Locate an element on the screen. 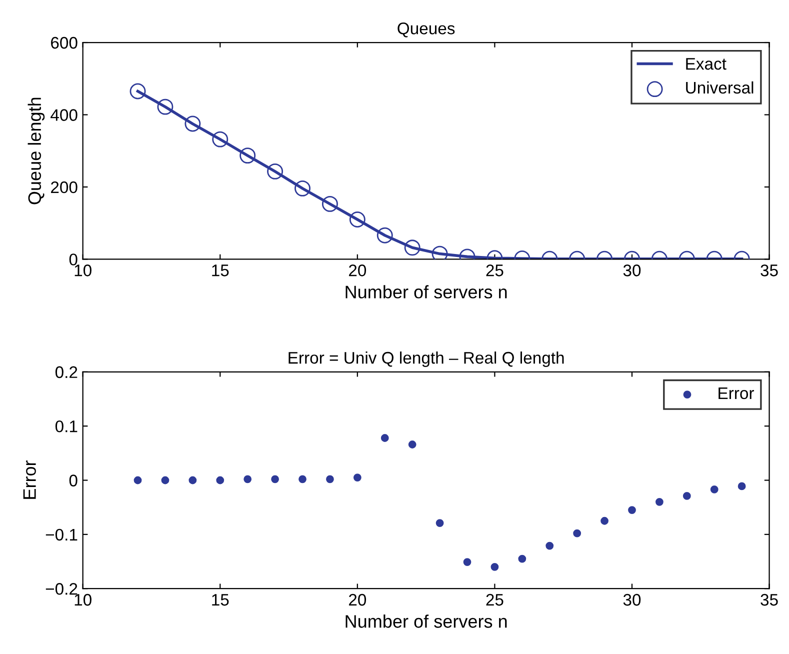 This screenshot has width=789, height=654. legend-label: Exact is located at coordinates (706, 64).